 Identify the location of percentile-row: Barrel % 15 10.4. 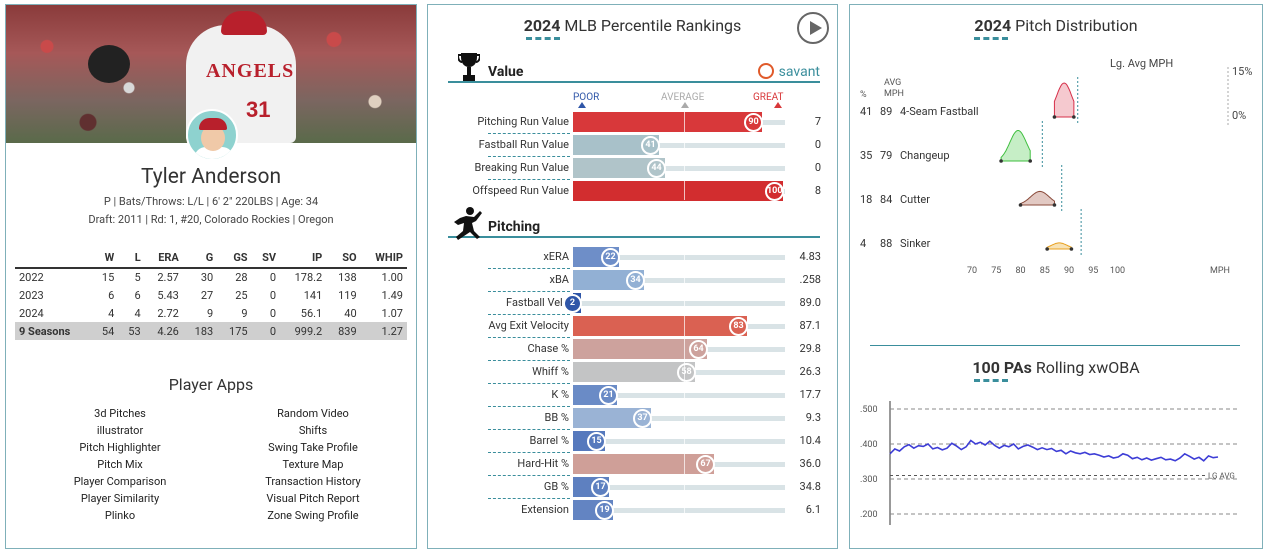
(633, 441).